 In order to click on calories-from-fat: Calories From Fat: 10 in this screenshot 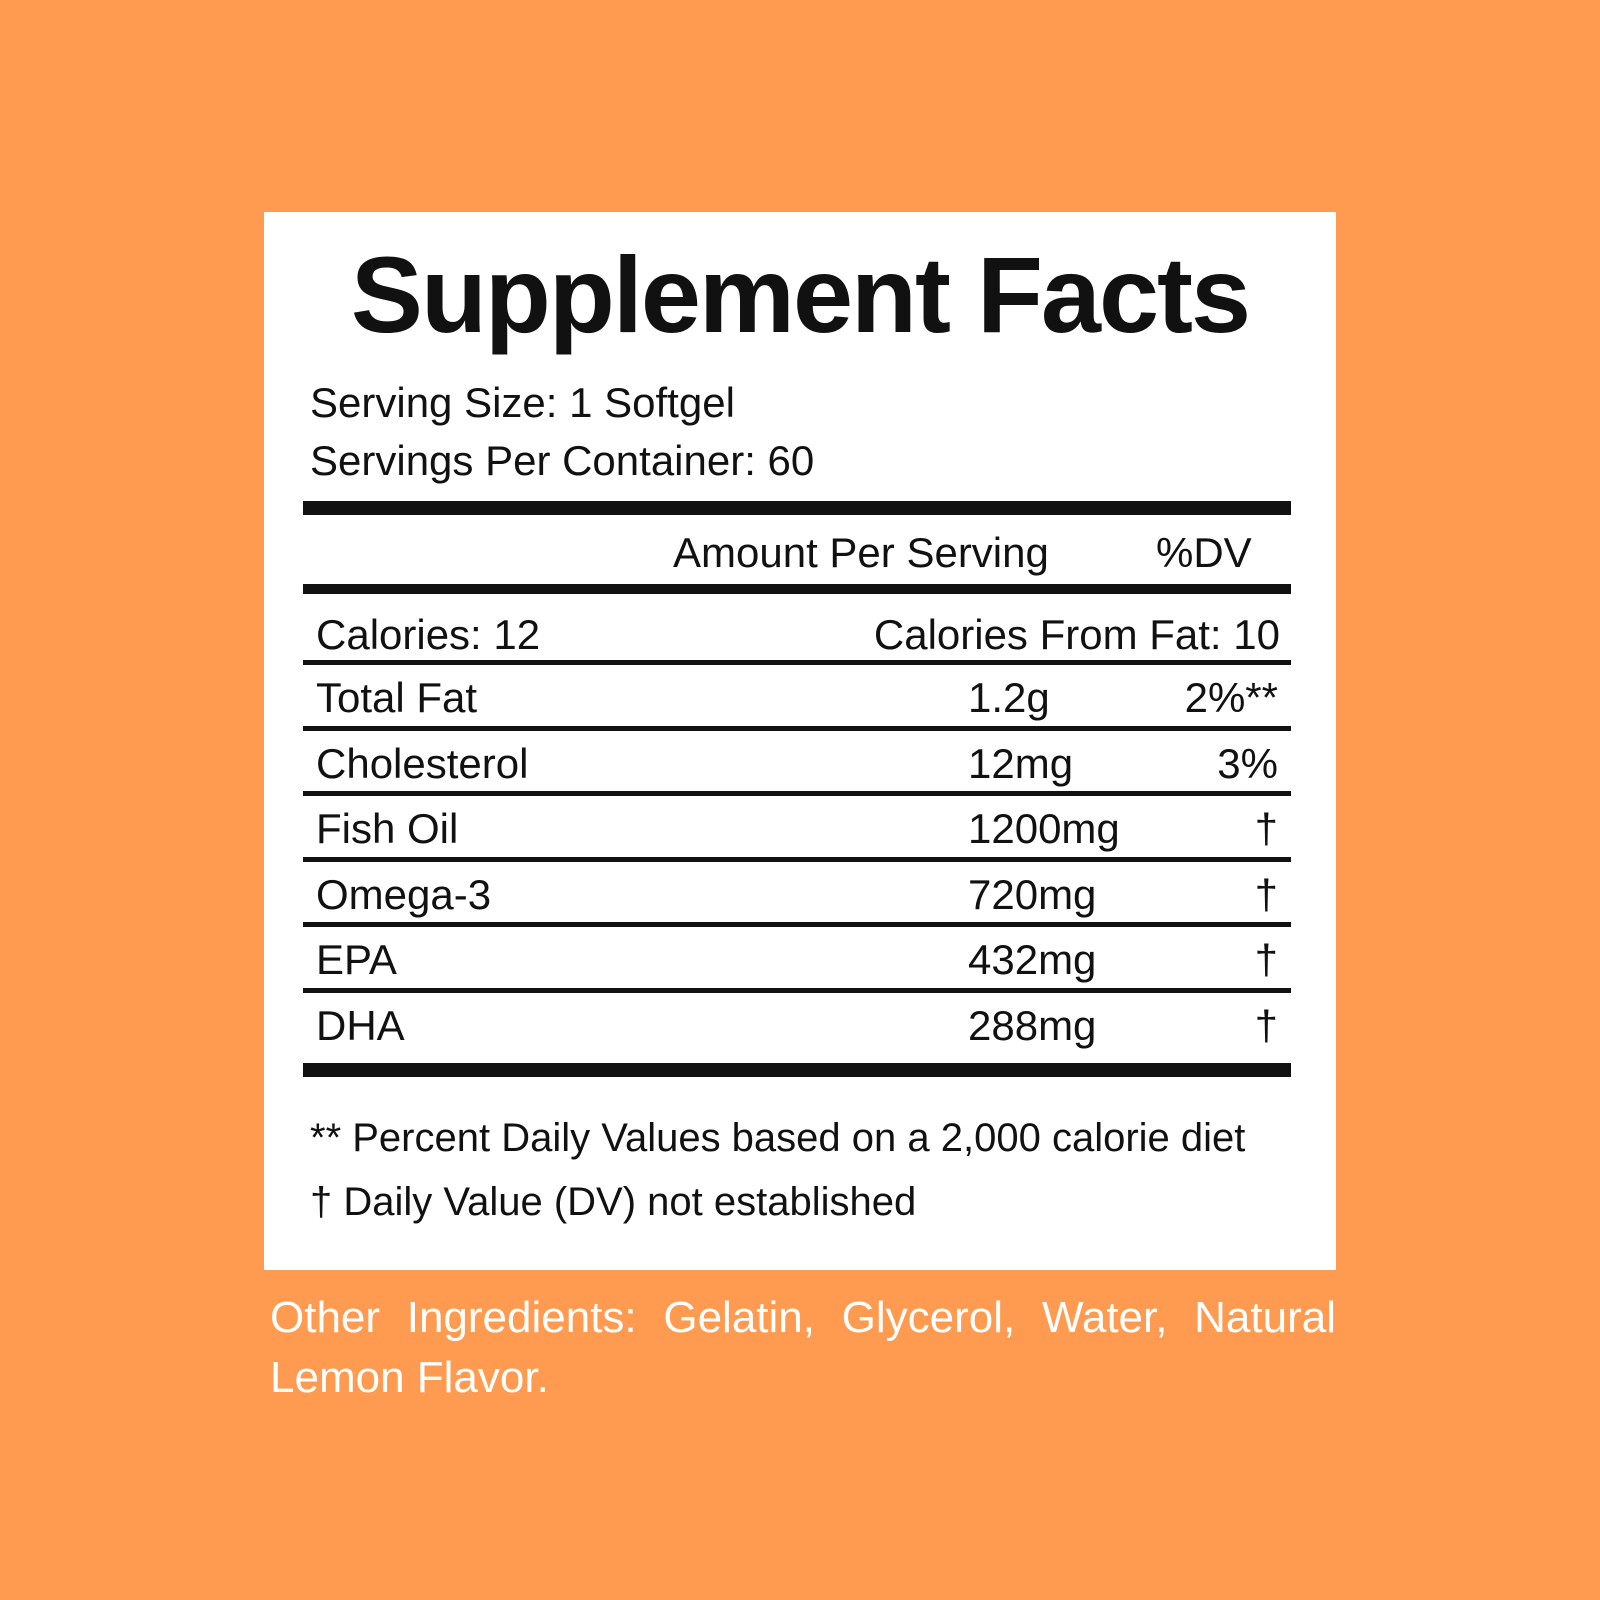, I will do `click(1076, 634)`.